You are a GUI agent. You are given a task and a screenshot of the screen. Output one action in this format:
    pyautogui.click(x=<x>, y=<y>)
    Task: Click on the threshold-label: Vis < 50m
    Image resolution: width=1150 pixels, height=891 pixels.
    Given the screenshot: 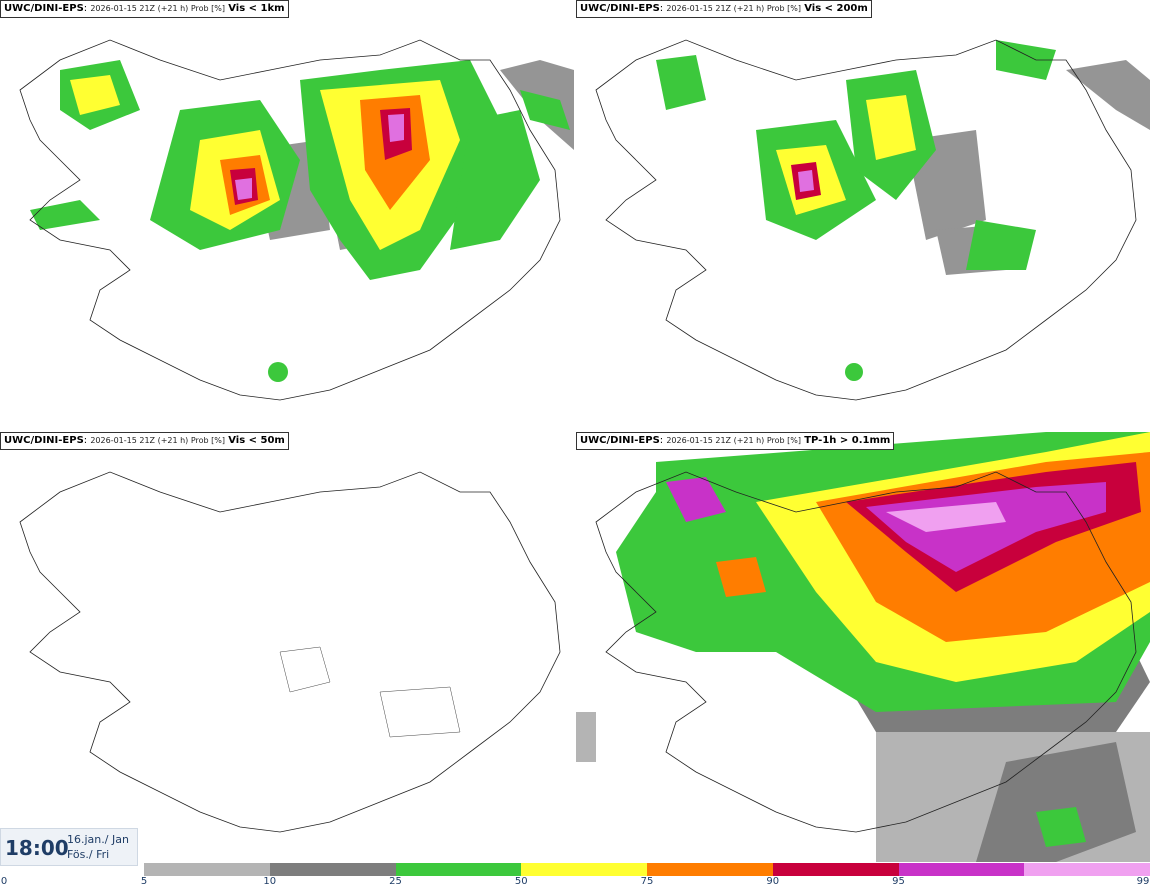 What is the action you would take?
    pyautogui.click(x=256, y=440)
    